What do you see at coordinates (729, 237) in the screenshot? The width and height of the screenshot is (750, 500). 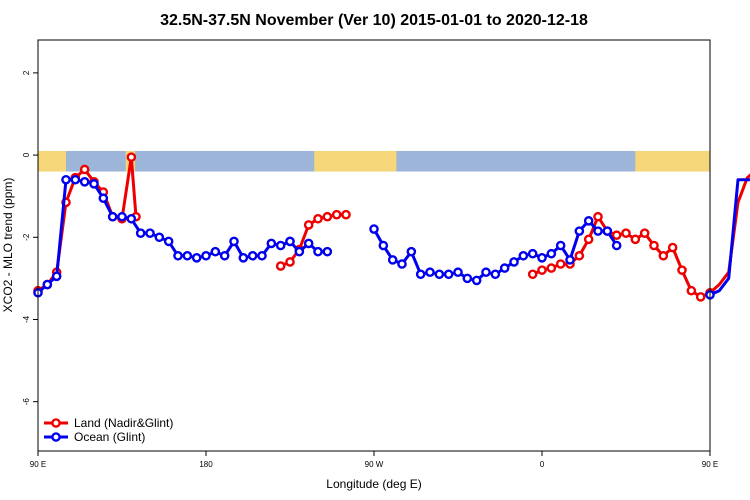 I see `series-line` at bounding box center [729, 237].